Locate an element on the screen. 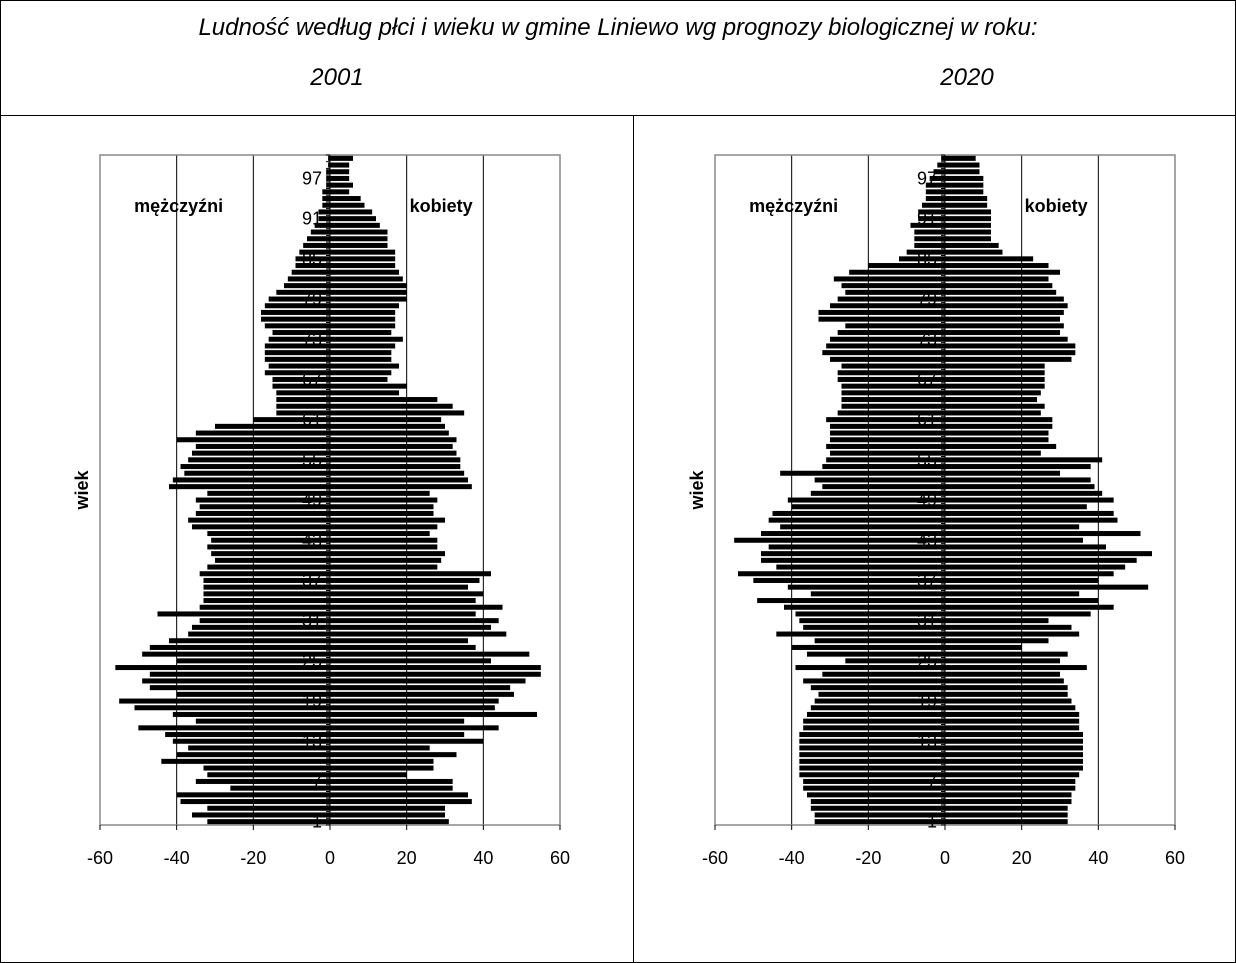  age-tick-label: 97 is located at coordinates (927, 178).